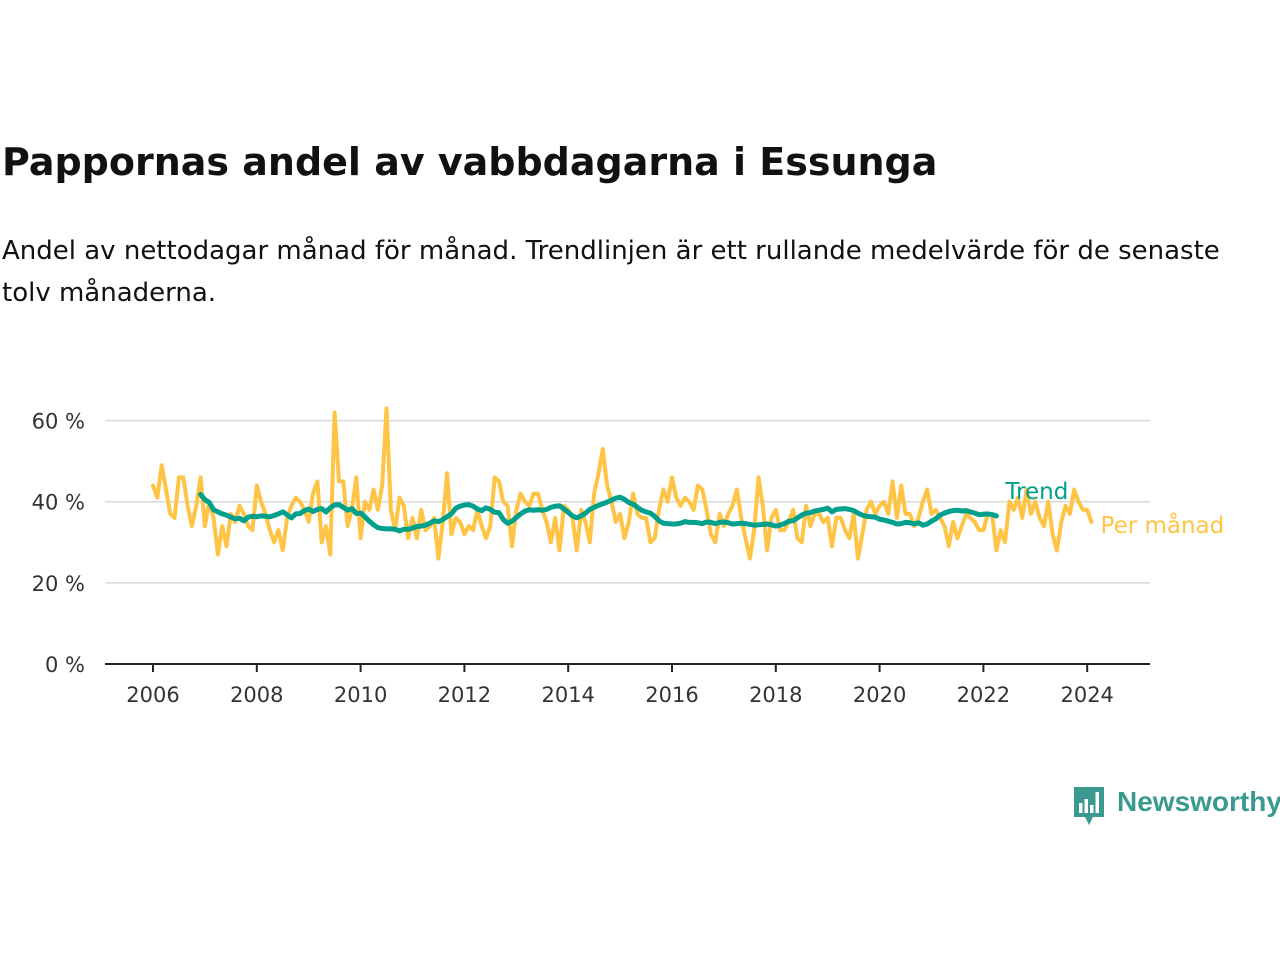 The width and height of the screenshot is (1280, 960). Describe the element at coordinates (360, 695) in the screenshot. I see `x-tick-label: 2010` at that location.